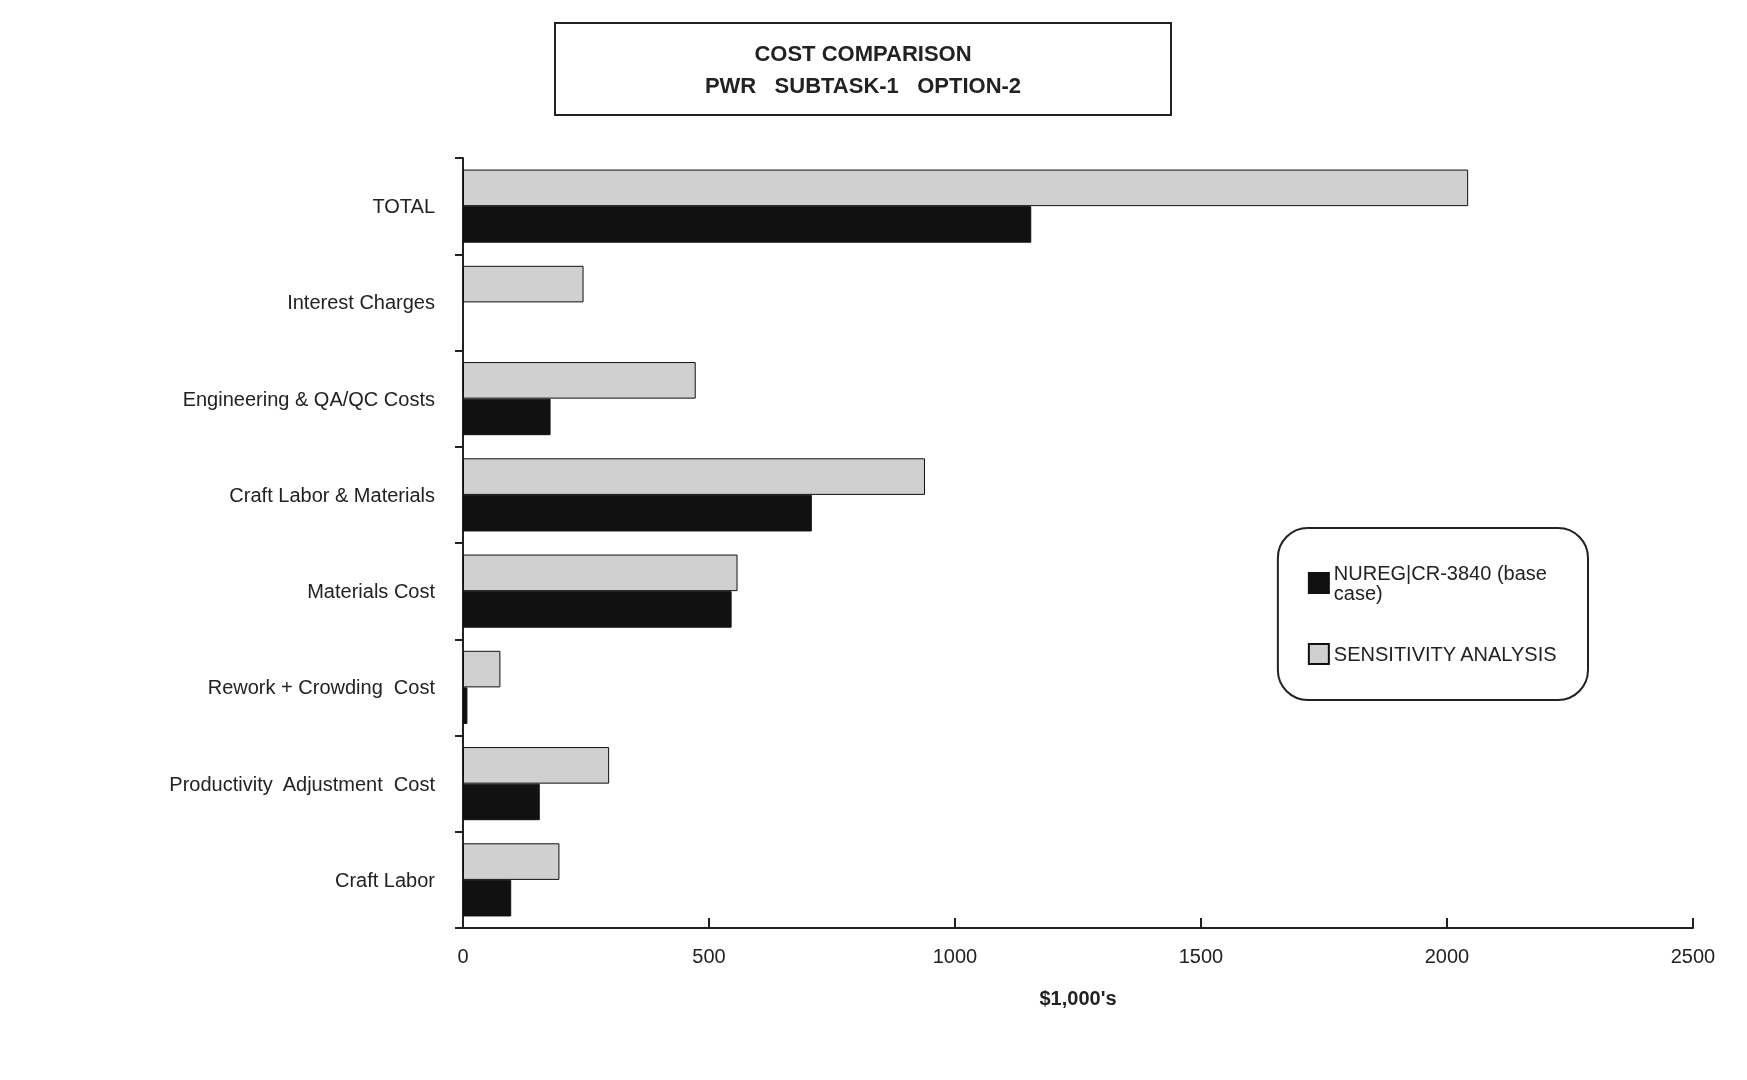 The height and width of the screenshot is (1080, 1747). Describe the element at coordinates (1201, 956) in the screenshot. I see `x-tick-label: 1500` at that location.